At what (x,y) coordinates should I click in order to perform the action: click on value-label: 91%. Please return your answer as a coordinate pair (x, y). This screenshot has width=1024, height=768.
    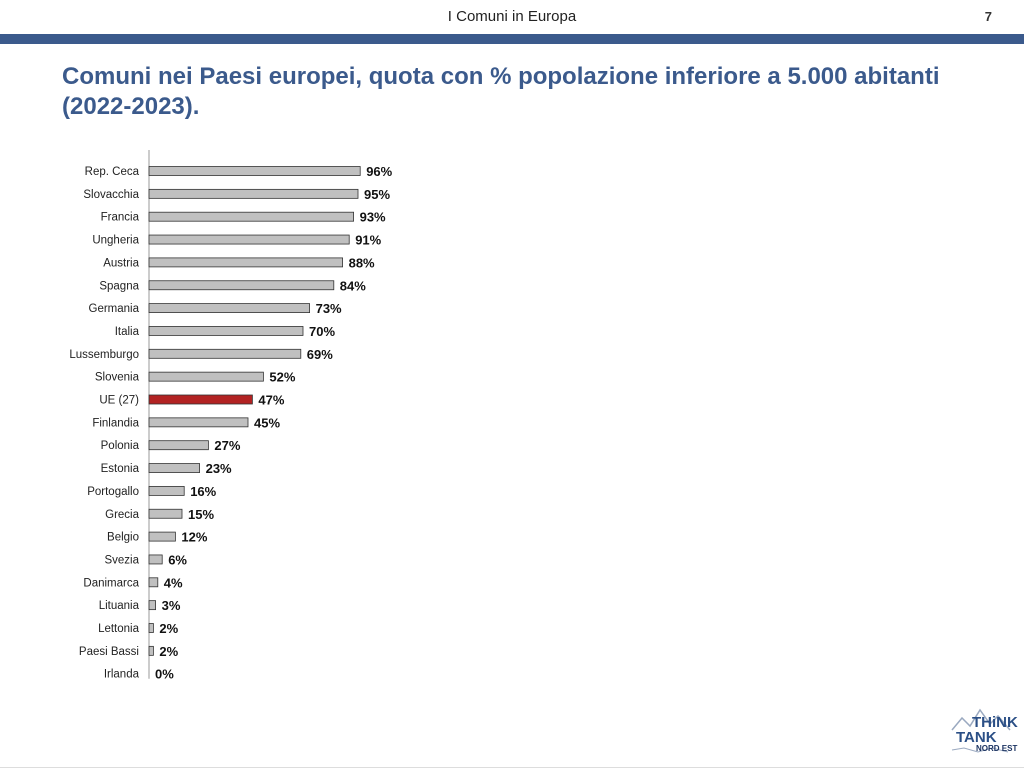
    Looking at the image, I should click on (368, 240).